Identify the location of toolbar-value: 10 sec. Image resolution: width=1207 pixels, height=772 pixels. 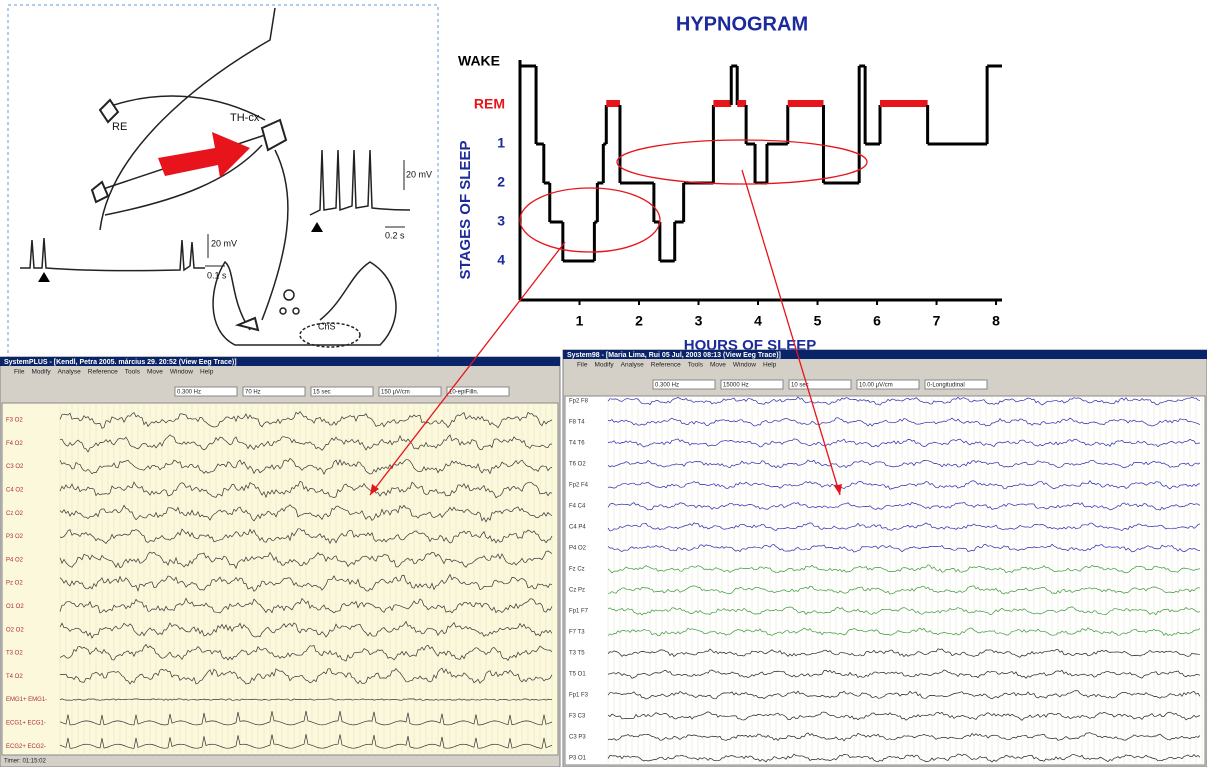
(800, 386).